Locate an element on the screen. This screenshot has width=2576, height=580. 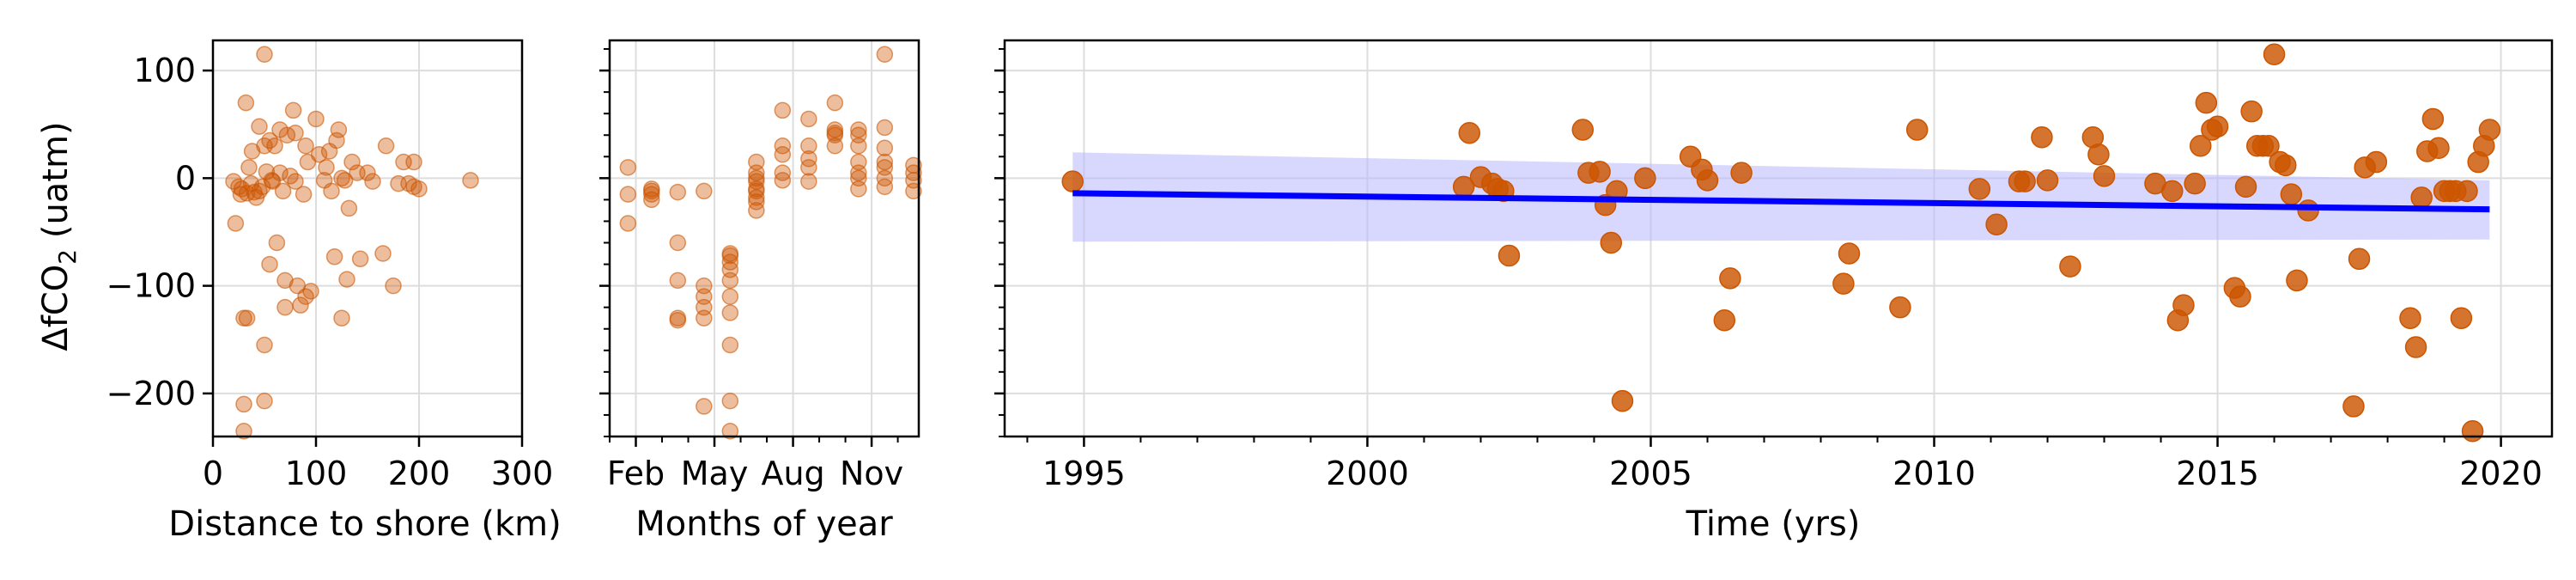
x-tick-label: Aug is located at coordinates (792, 473).